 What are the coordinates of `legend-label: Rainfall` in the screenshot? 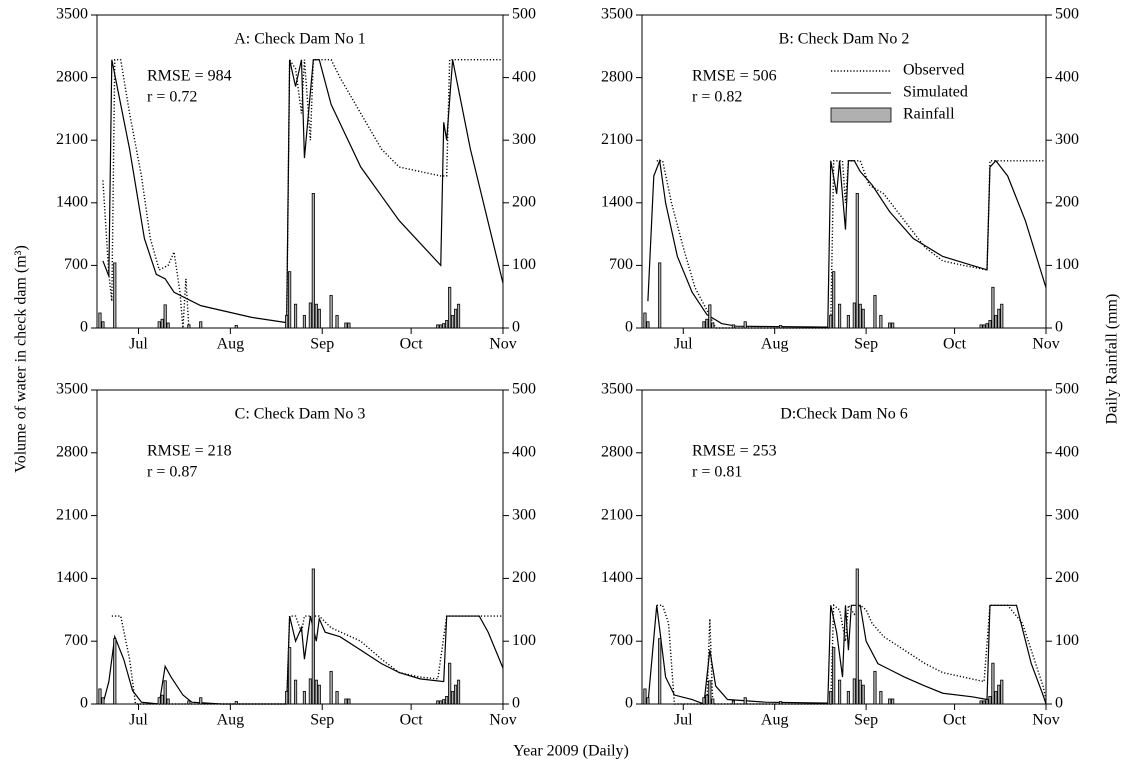 It's located at (929, 114).